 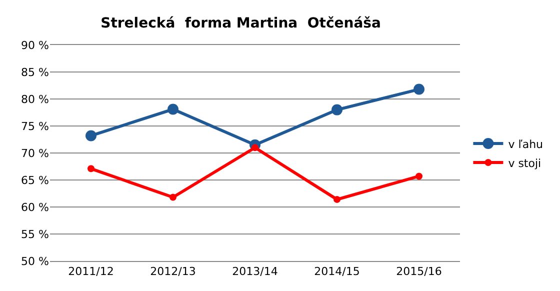 What do you see at coordinates (173, 271) in the screenshot?
I see `x-tick-label: 2012/13` at bounding box center [173, 271].